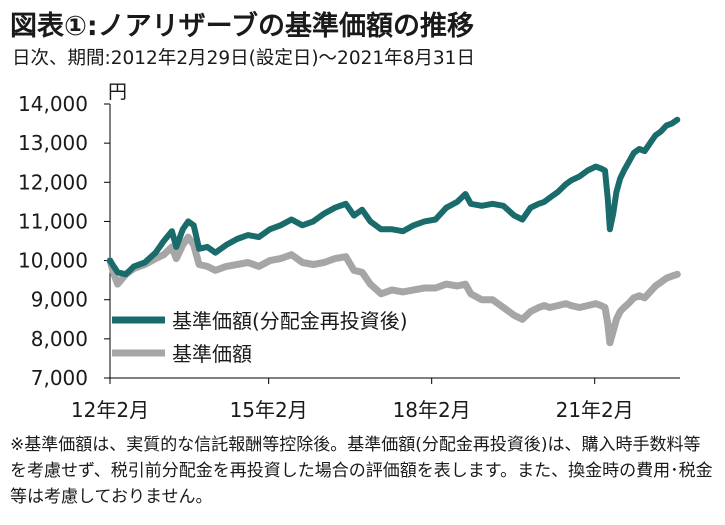  What do you see at coordinates (212, 354) in the screenshot?
I see `legend-label-nav: 基準価額` at bounding box center [212, 354].